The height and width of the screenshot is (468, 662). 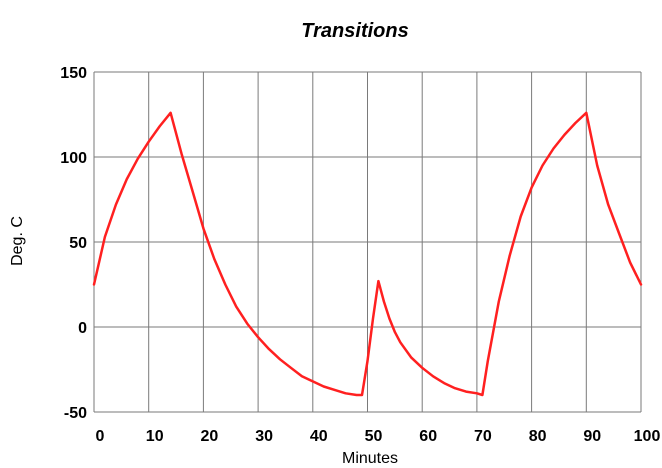 What do you see at coordinates (370, 458) in the screenshot?
I see `x-axis-label: Minutes` at bounding box center [370, 458].